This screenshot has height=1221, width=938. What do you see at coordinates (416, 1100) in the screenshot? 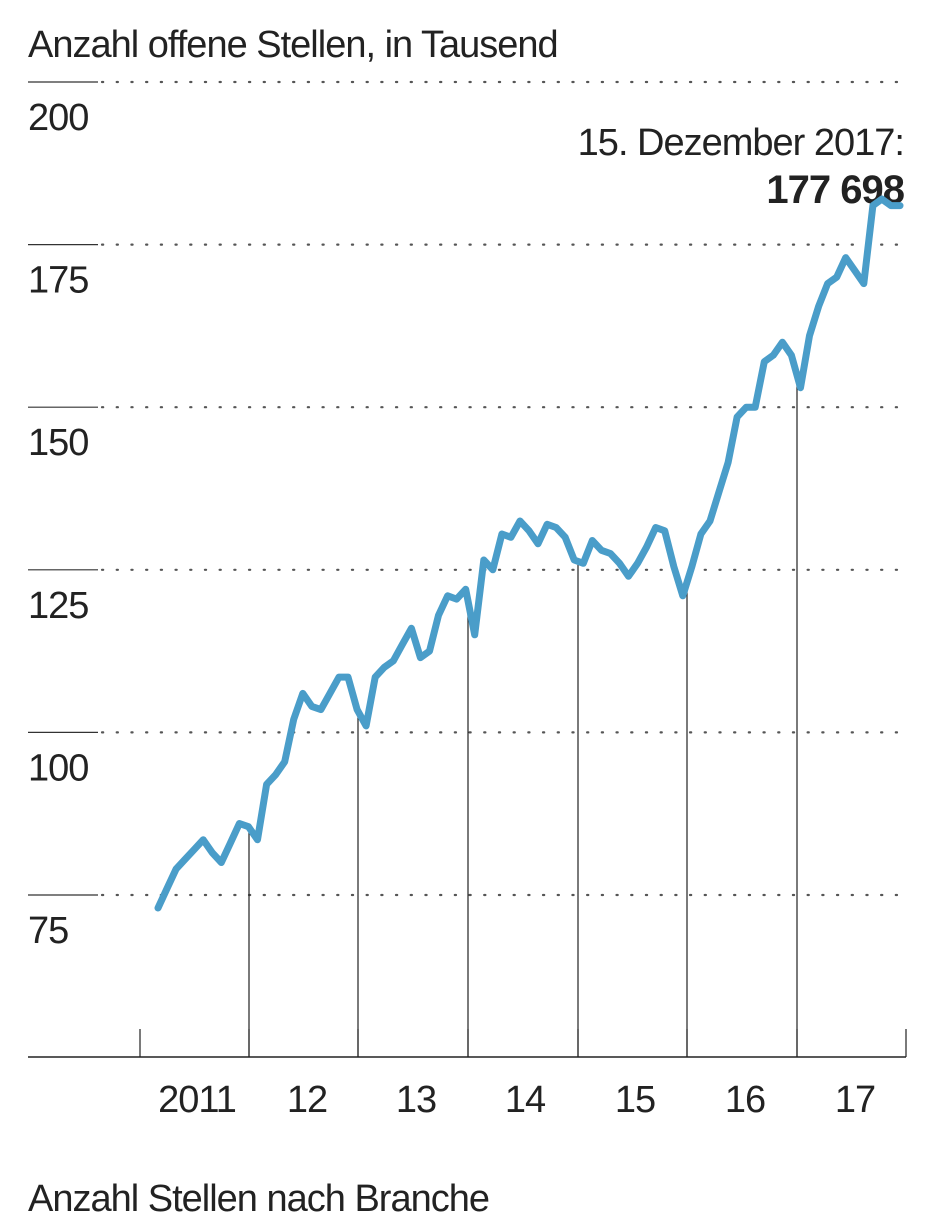
I see `x-tick-label: 13` at bounding box center [416, 1100].